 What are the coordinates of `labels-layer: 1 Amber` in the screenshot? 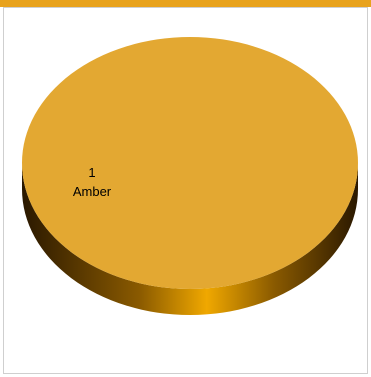 It's located at (92, 182).